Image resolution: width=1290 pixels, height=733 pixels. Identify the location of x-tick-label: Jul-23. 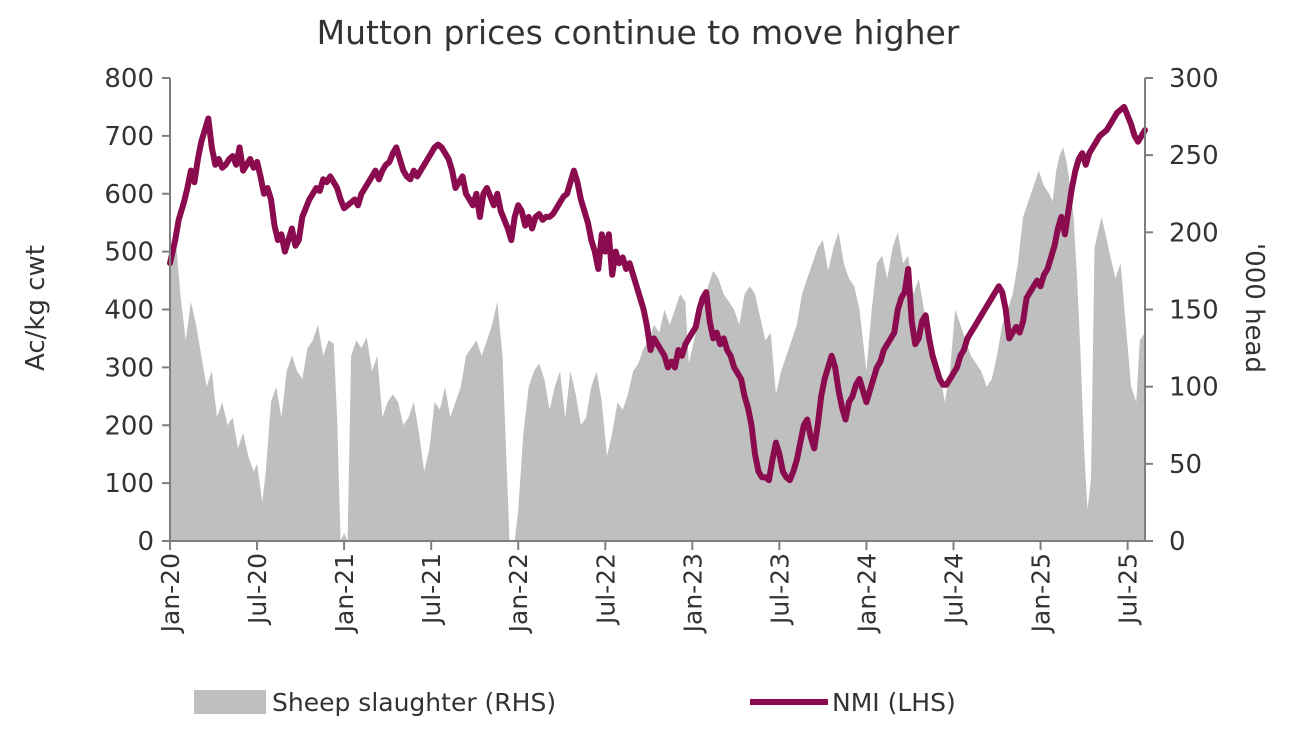
(779, 589).